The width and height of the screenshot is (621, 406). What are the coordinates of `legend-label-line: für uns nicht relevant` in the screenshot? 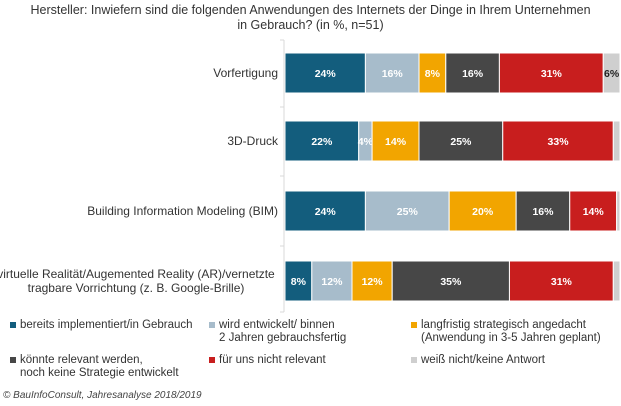 It's located at (272, 360).